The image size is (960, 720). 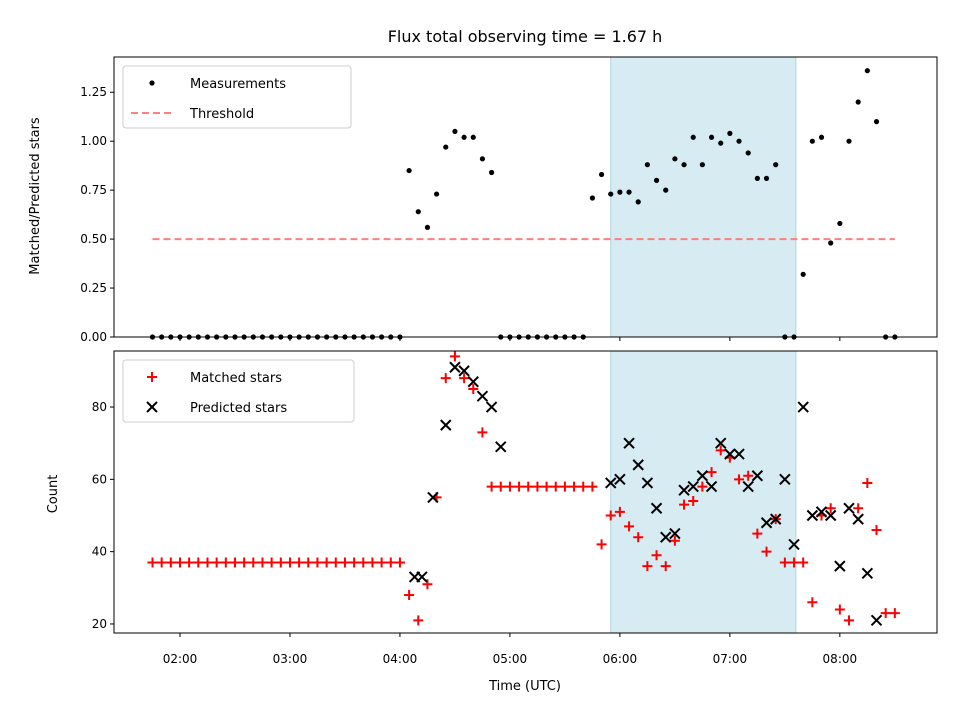 What do you see at coordinates (290, 659) in the screenshot?
I see `x-tick-label: 03:00` at bounding box center [290, 659].